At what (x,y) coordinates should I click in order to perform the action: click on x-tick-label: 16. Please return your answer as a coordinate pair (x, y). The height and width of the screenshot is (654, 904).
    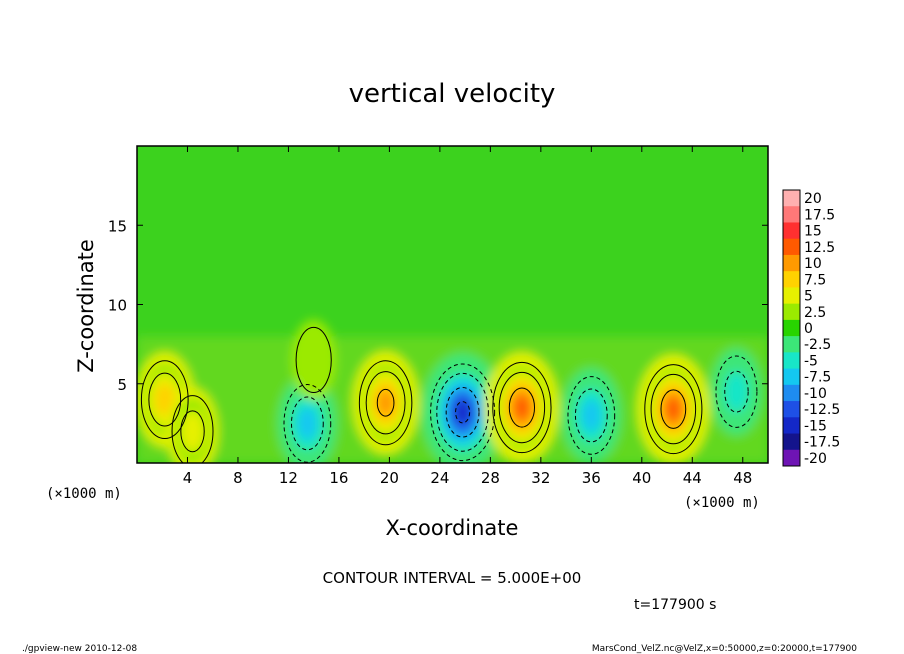
    Looking at the image, I should click on (338, 478).